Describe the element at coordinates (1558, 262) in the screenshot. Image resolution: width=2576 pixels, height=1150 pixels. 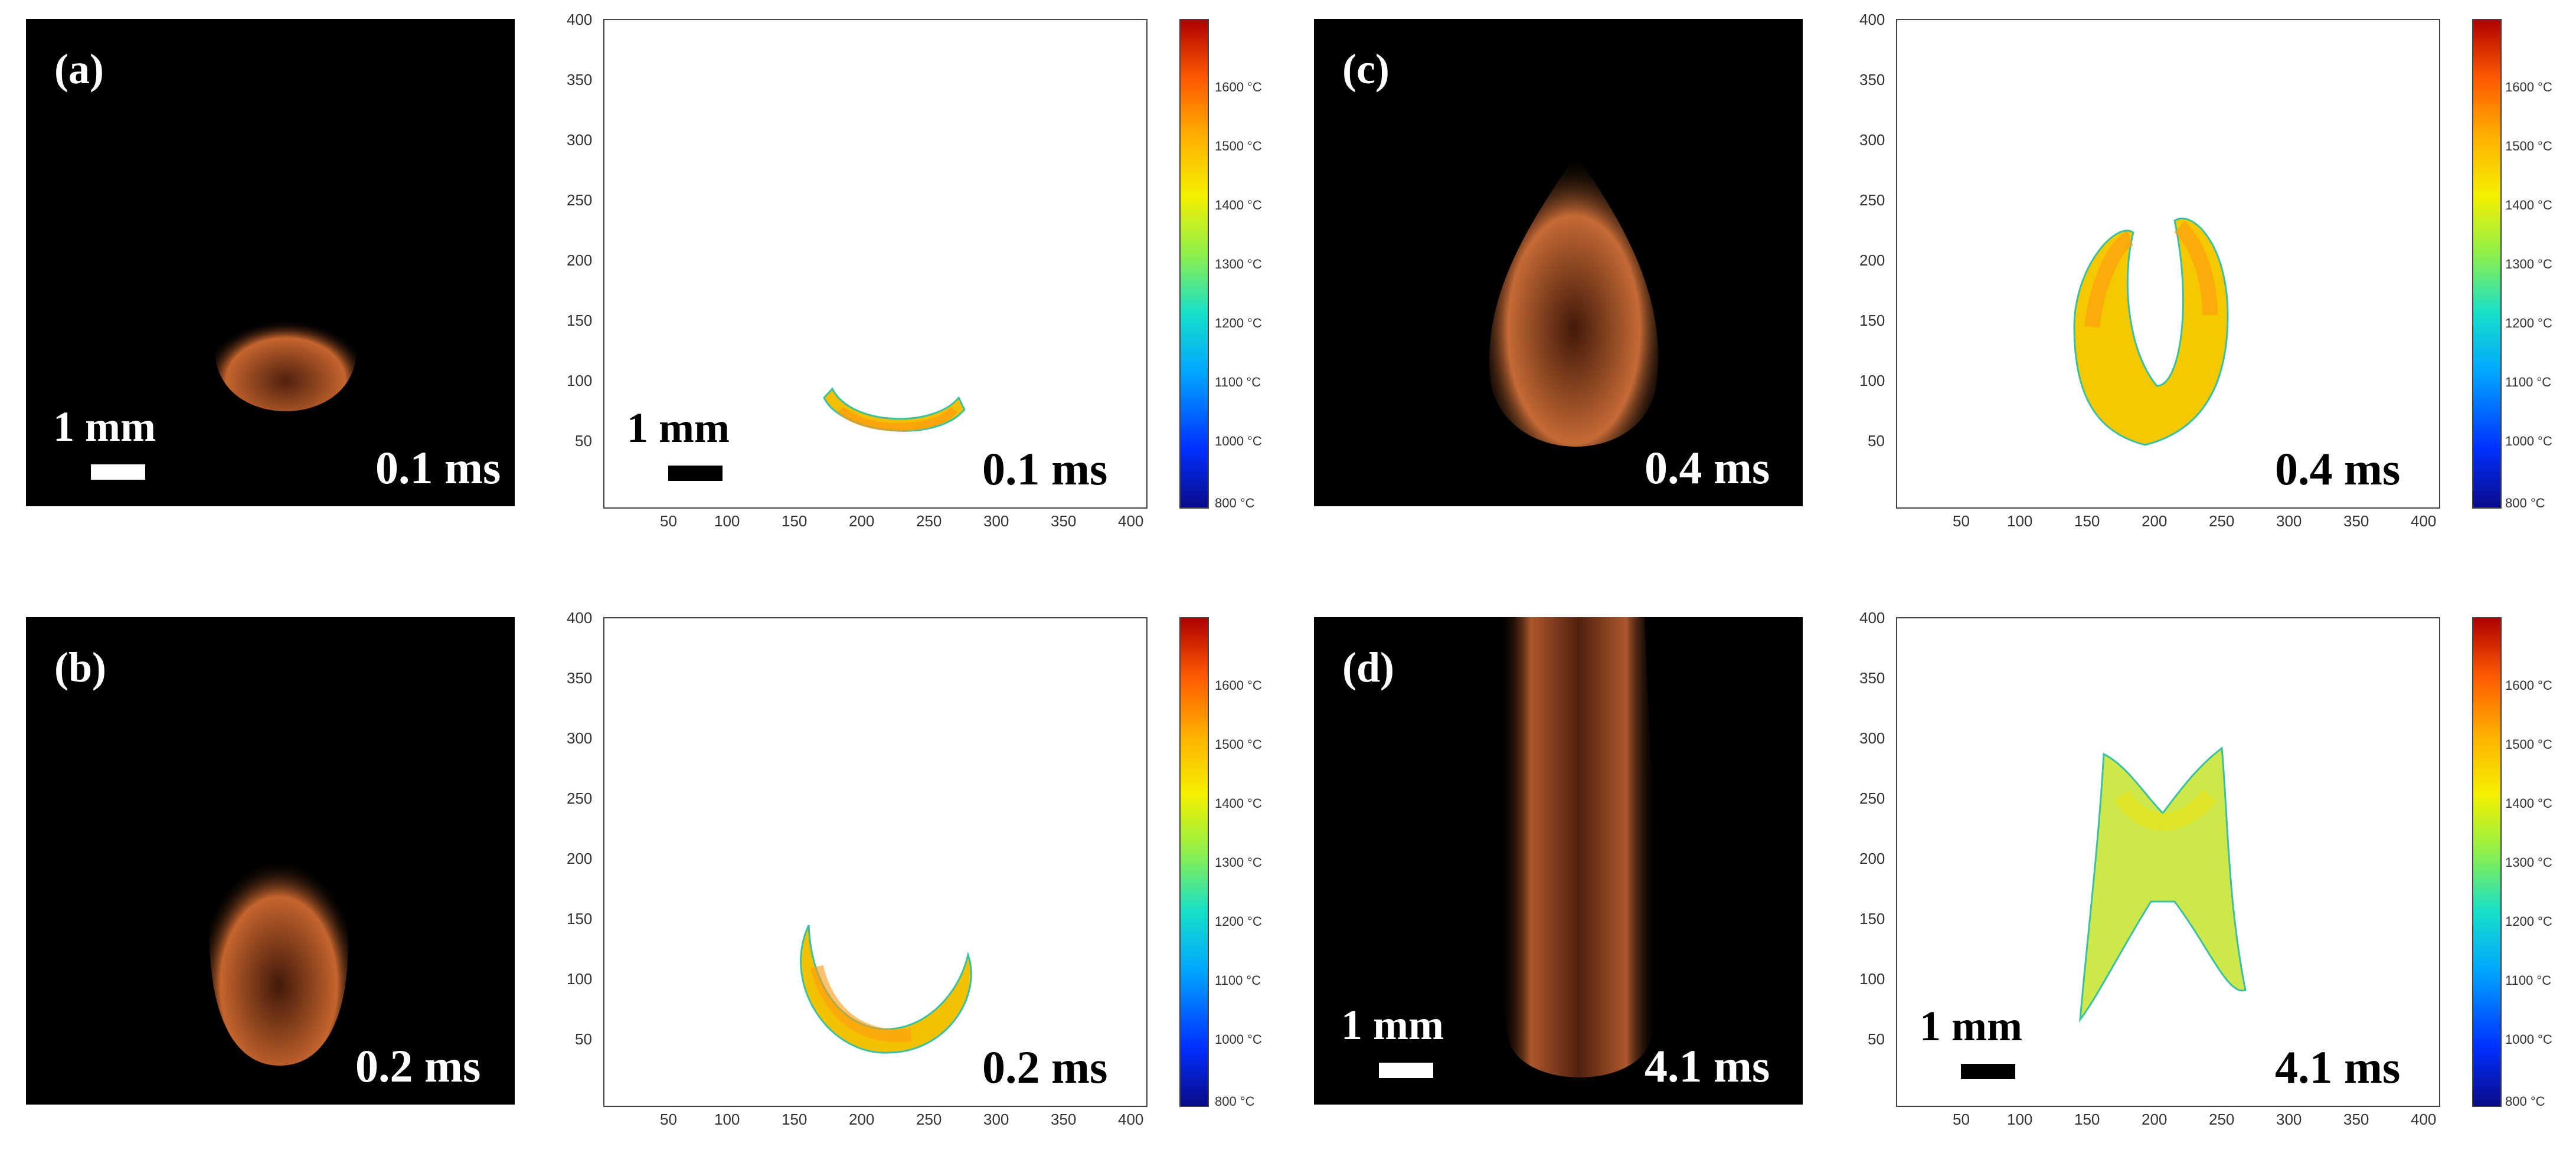
I see `flame-photo-c: (c) 0.4 ms` at that location.